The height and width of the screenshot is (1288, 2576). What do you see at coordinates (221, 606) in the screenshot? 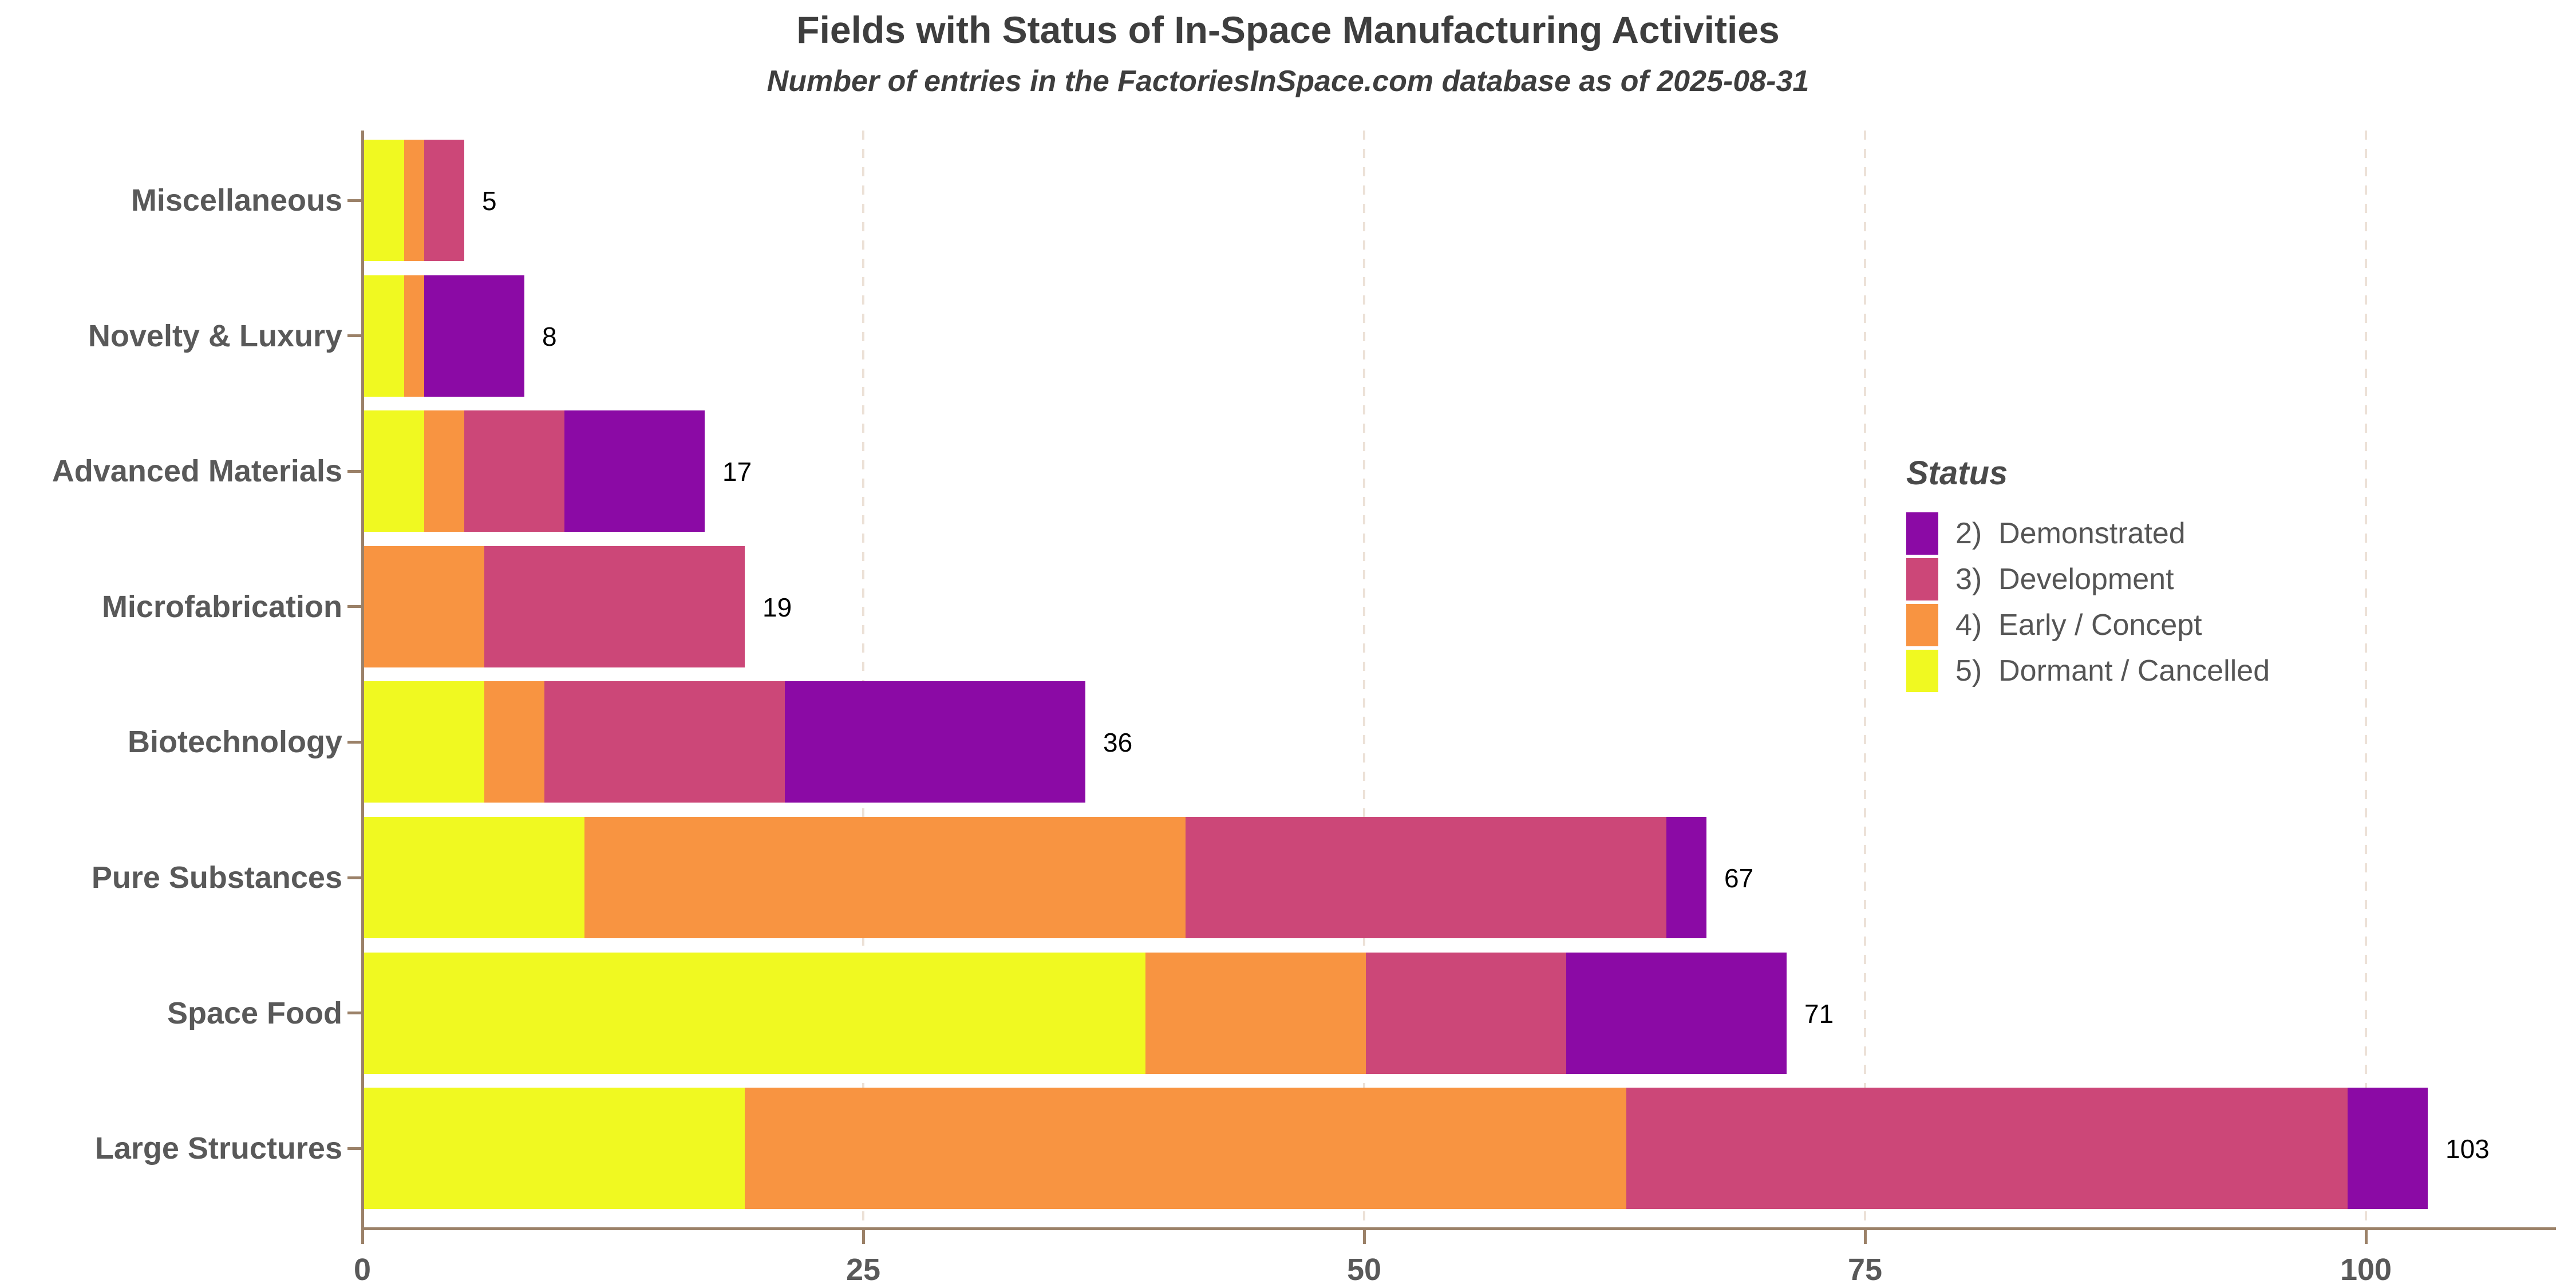
I see `category-label: Microfabrication` at bounding box center [221, 606].